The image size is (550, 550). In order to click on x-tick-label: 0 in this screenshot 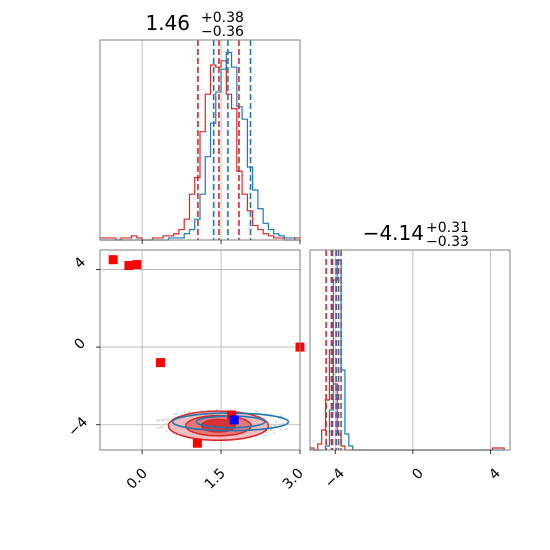, I will do `click(418, 475)`.